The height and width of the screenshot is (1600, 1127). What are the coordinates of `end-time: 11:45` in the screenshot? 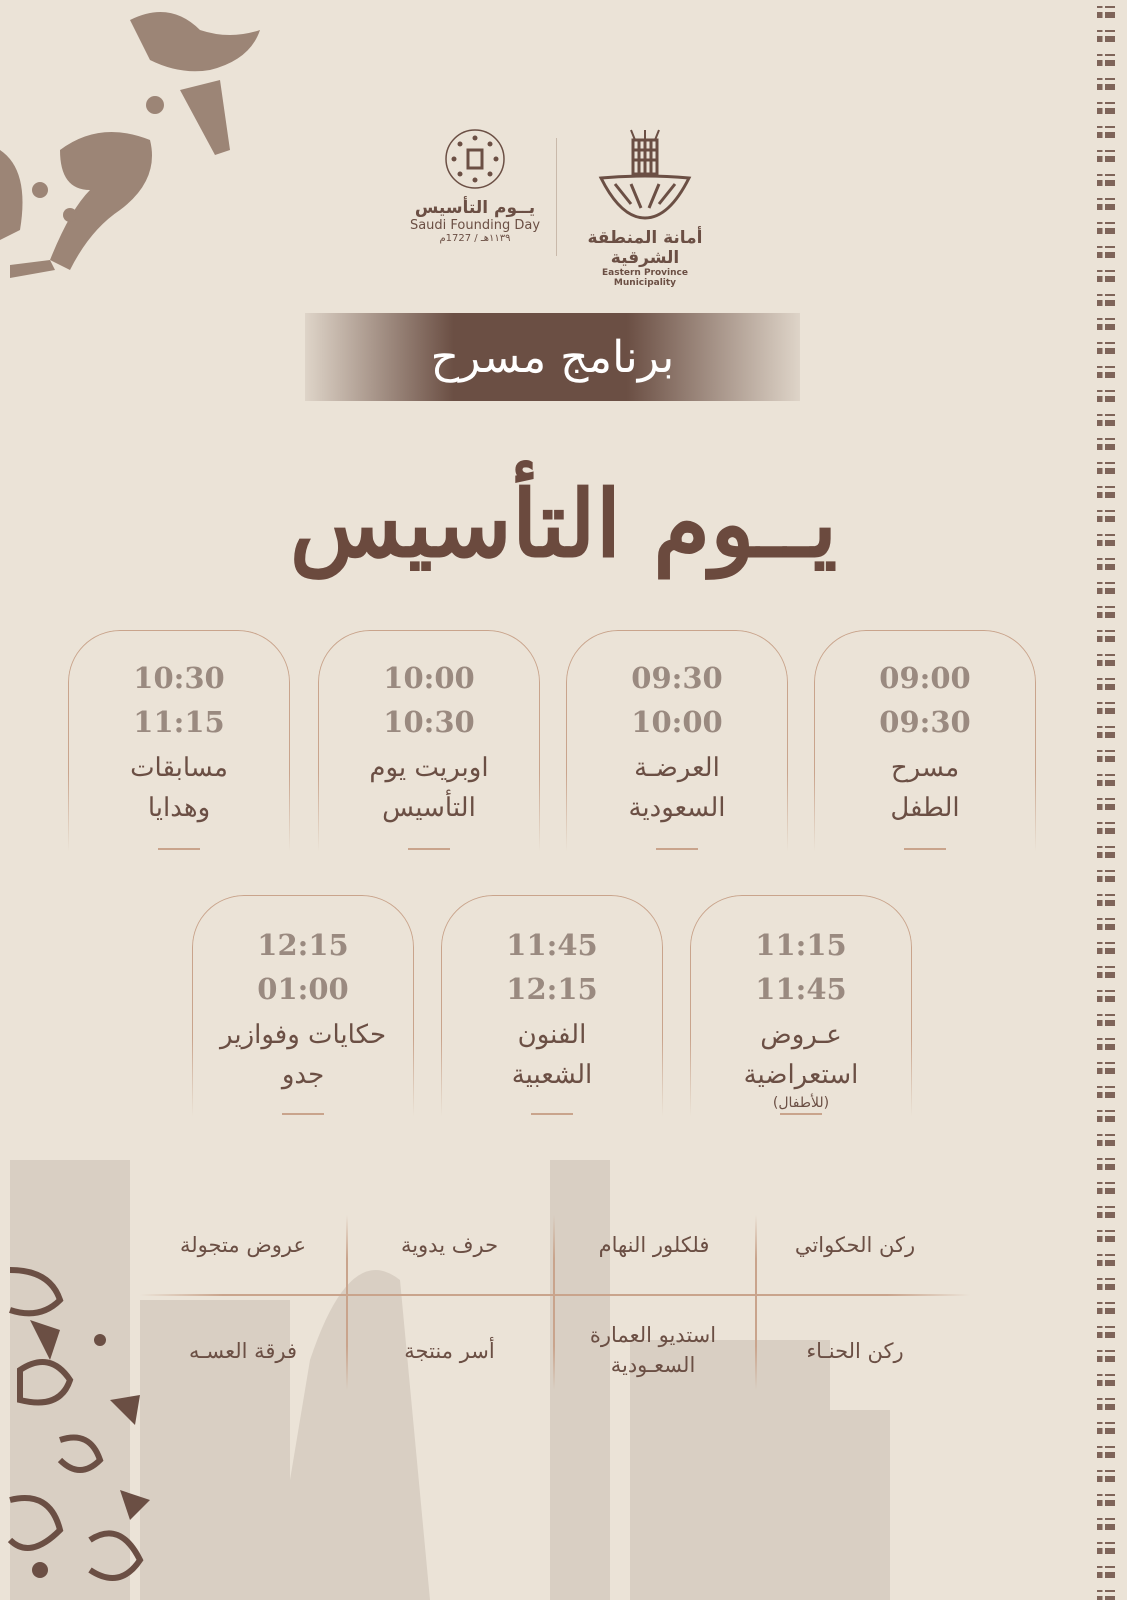 It's located at (801, 989).